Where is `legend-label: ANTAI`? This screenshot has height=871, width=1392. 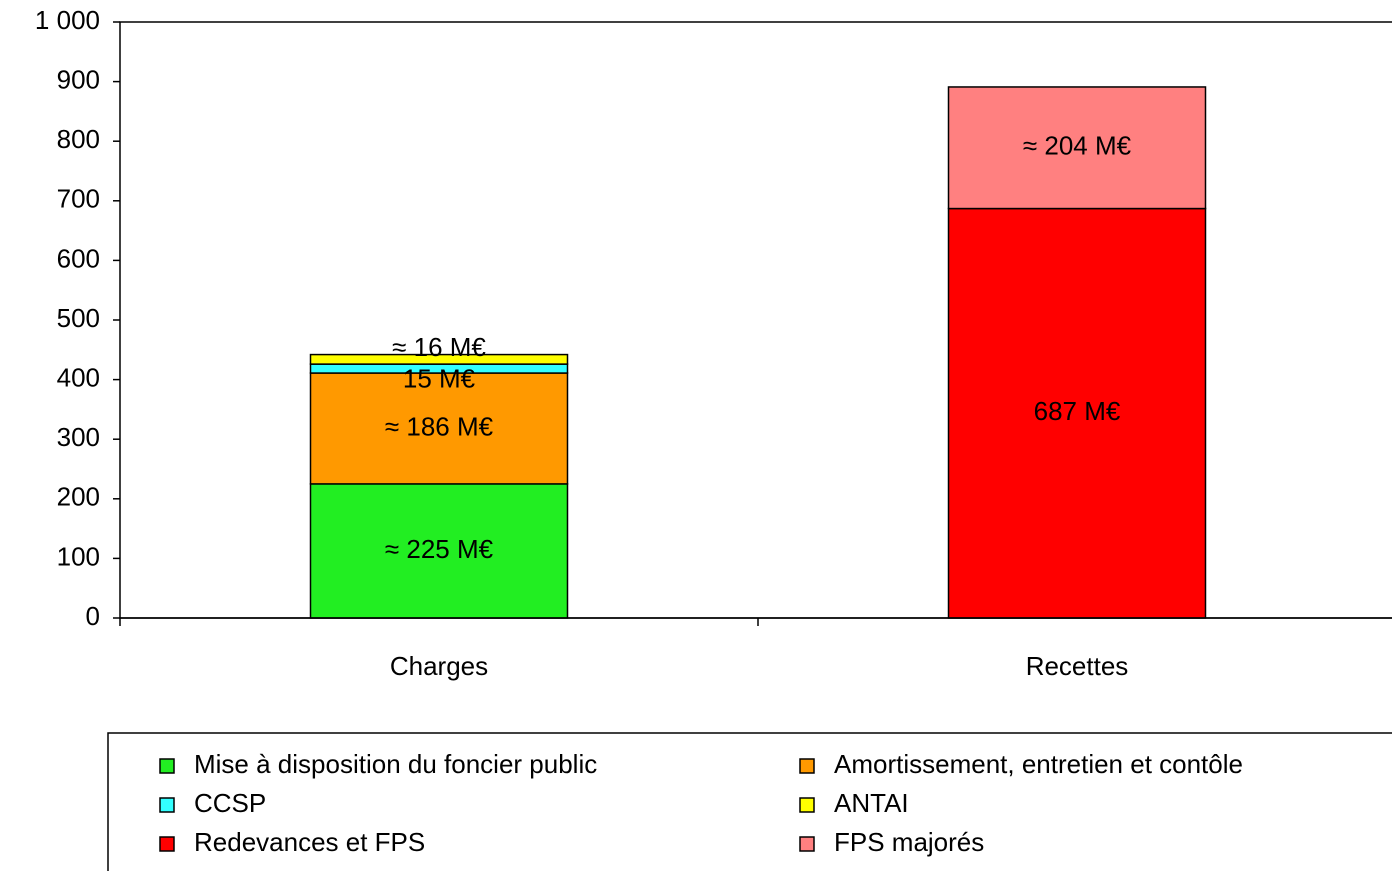
legend-label: ANTAI is located at coordinates (871, 803).